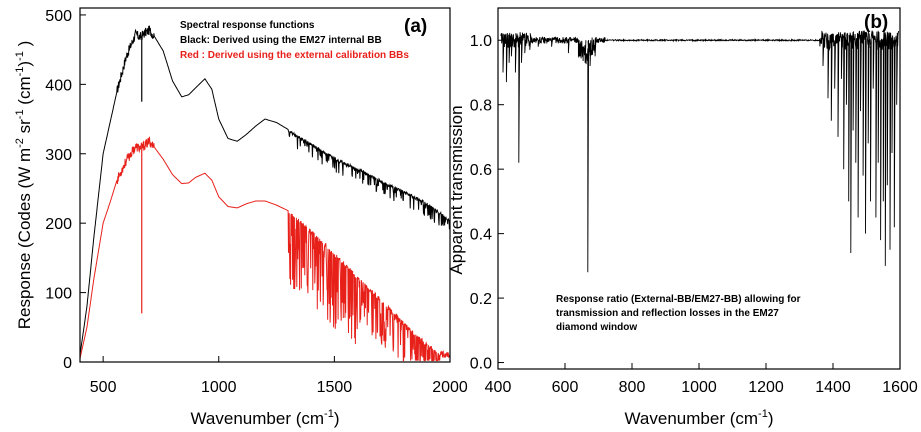 The height and width of the screenshot is (432, 921). What do you see at coordinates (481, 235) in the screenshot?
I see `y-tick-label: 0.4` at bounding box center [481, 235].